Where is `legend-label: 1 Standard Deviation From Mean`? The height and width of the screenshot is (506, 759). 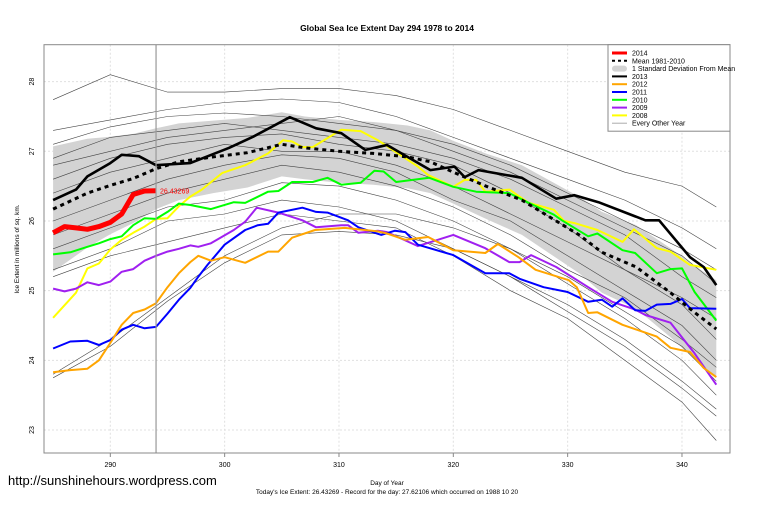
legend-label: 1 Standard Deviation From Mean is located at coordinates (683, 69).